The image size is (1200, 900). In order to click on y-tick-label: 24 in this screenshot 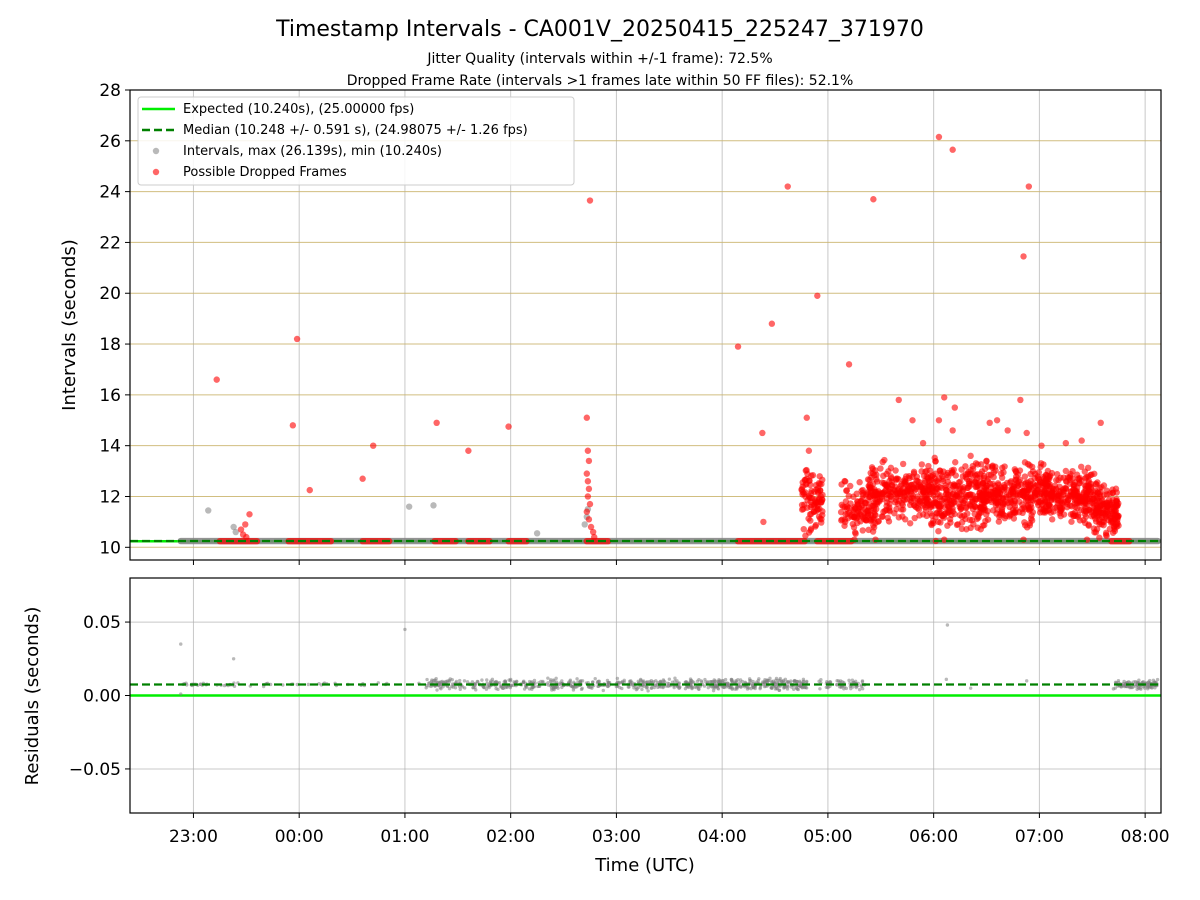, I will do `click(110, 193)`.